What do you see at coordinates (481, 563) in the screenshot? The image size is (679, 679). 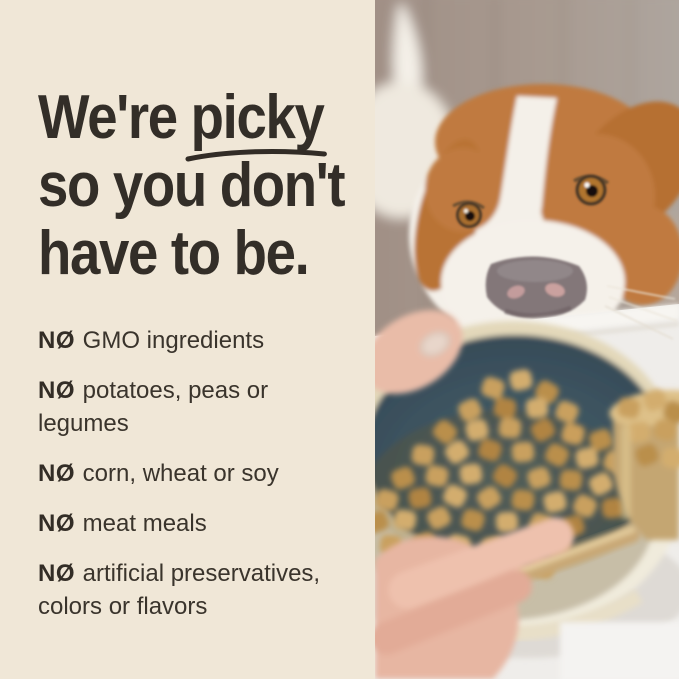 I see `index-finger` at bounding box center [481, 563].